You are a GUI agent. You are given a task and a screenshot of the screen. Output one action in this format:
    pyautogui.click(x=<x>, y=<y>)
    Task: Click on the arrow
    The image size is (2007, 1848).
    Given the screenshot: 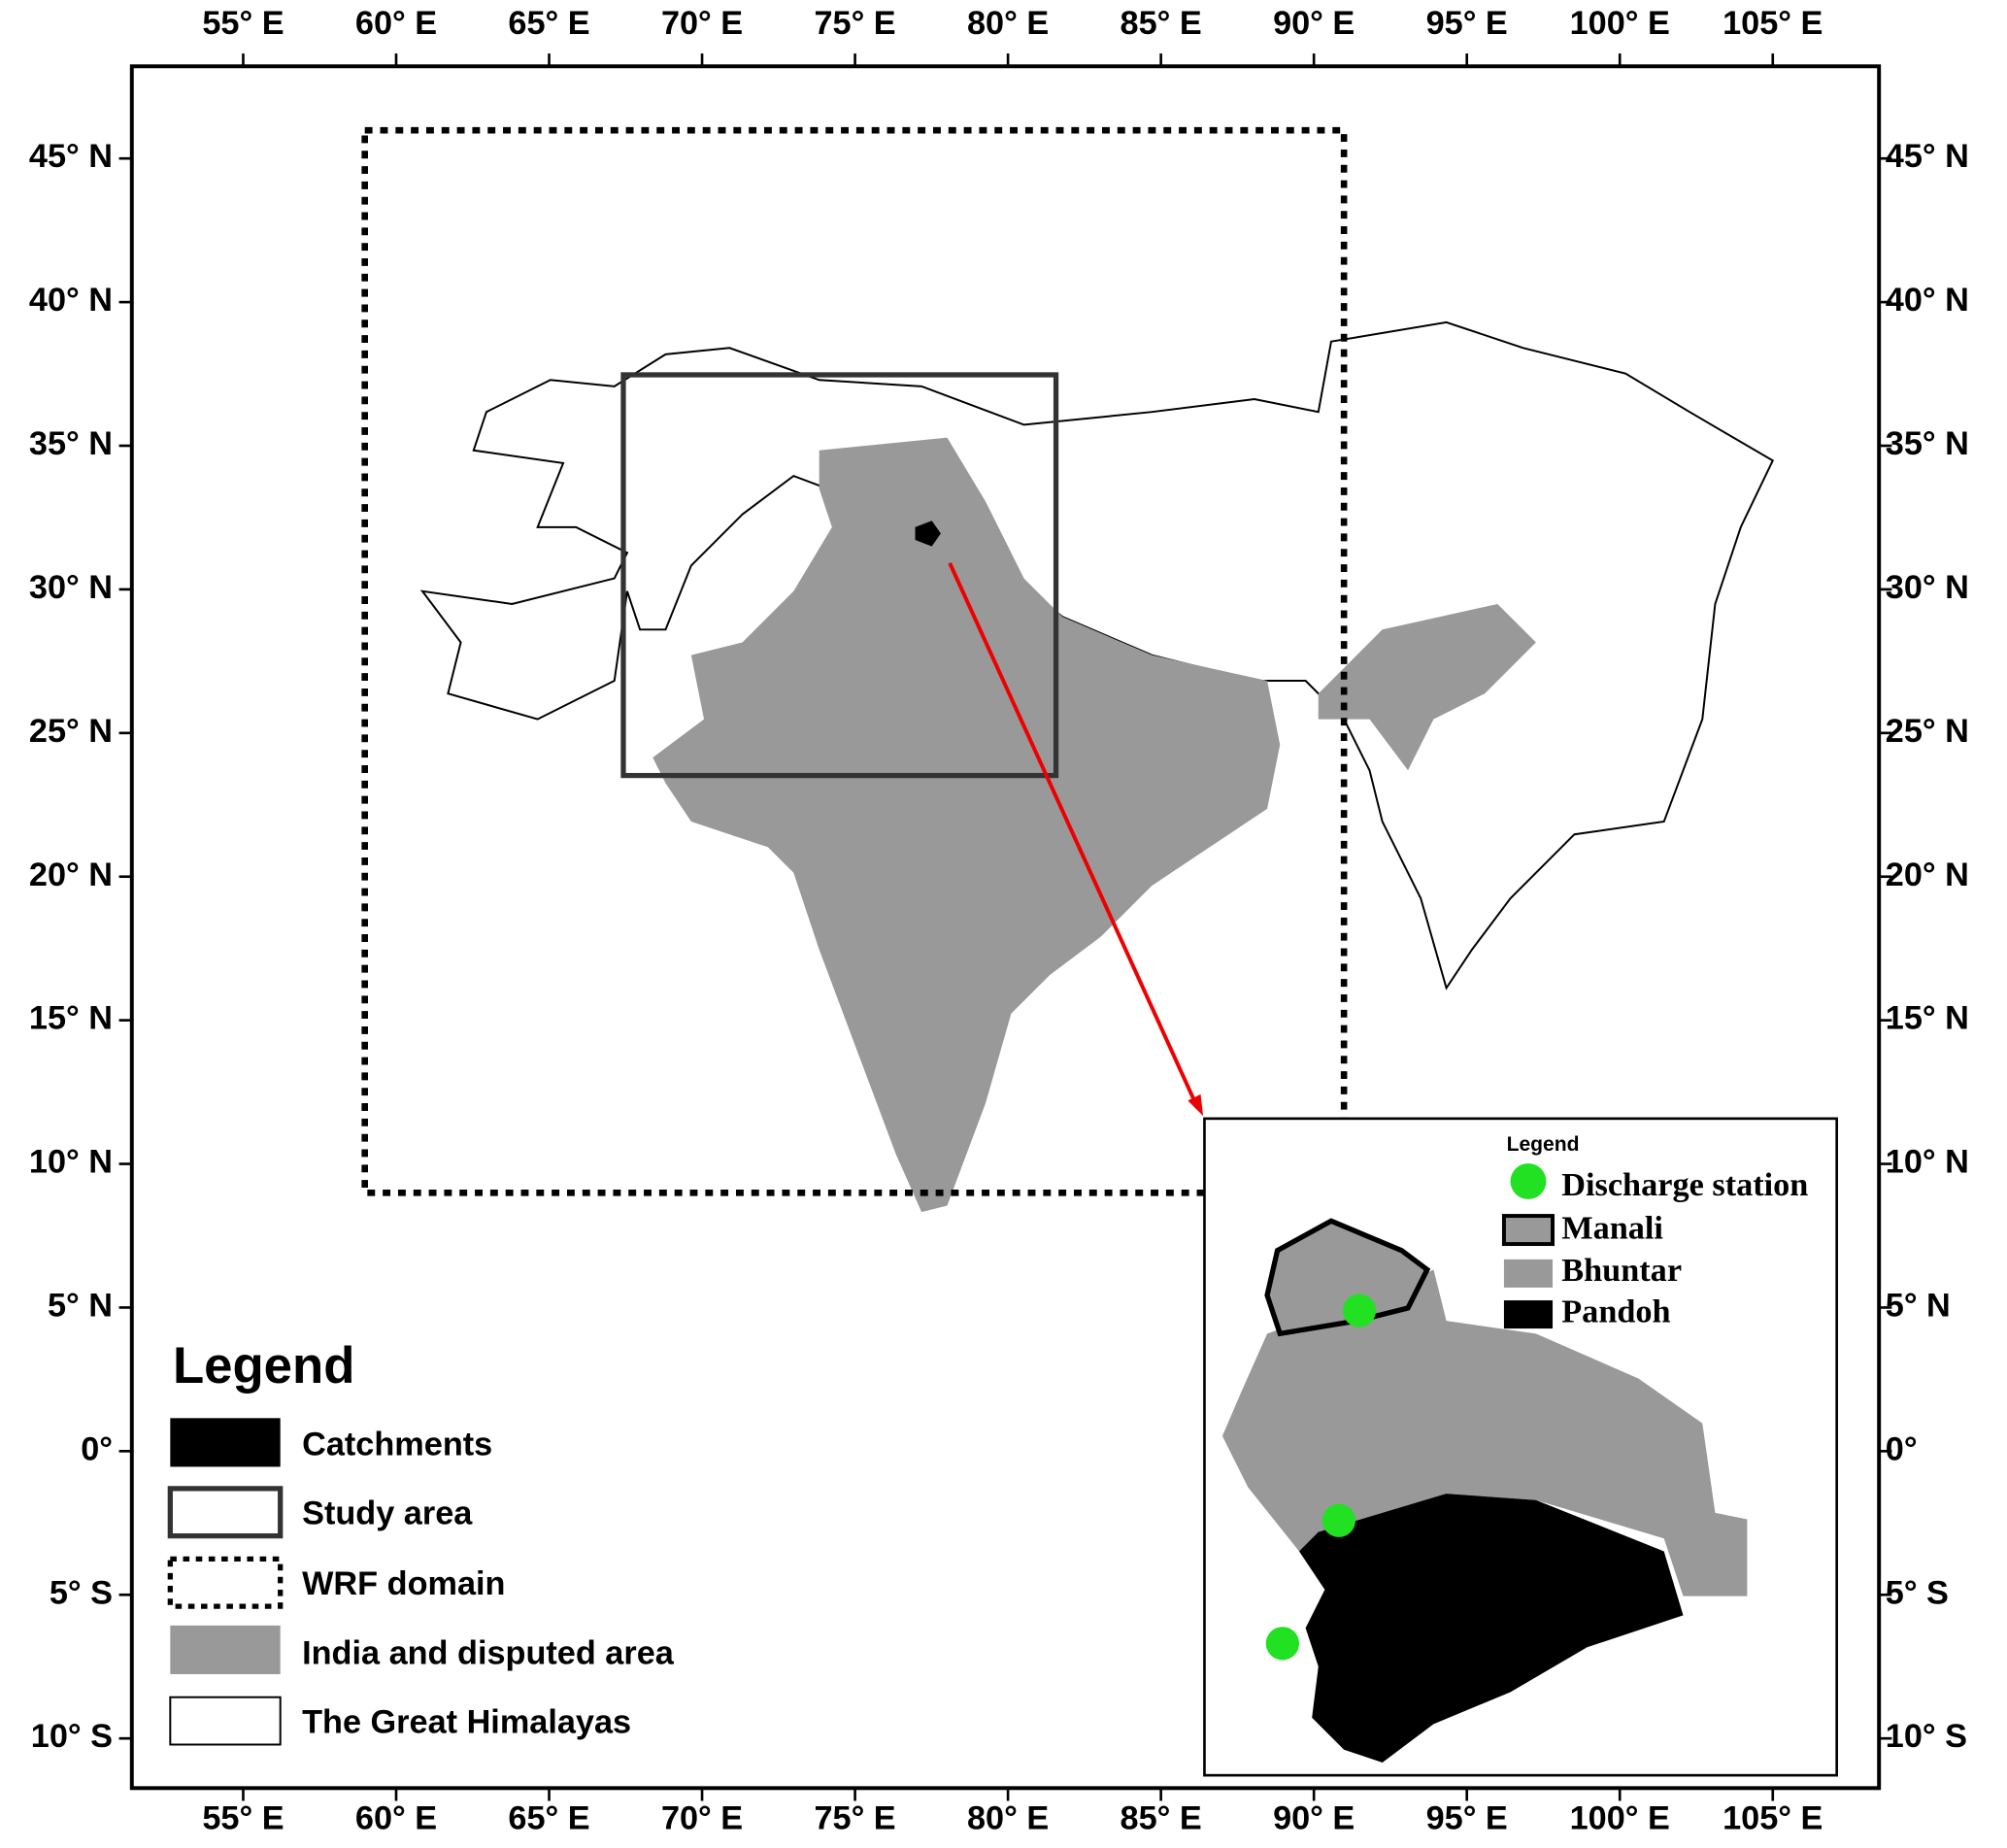 What is the action you would take?
    pyautogui.click(x=1073, y=832)
    